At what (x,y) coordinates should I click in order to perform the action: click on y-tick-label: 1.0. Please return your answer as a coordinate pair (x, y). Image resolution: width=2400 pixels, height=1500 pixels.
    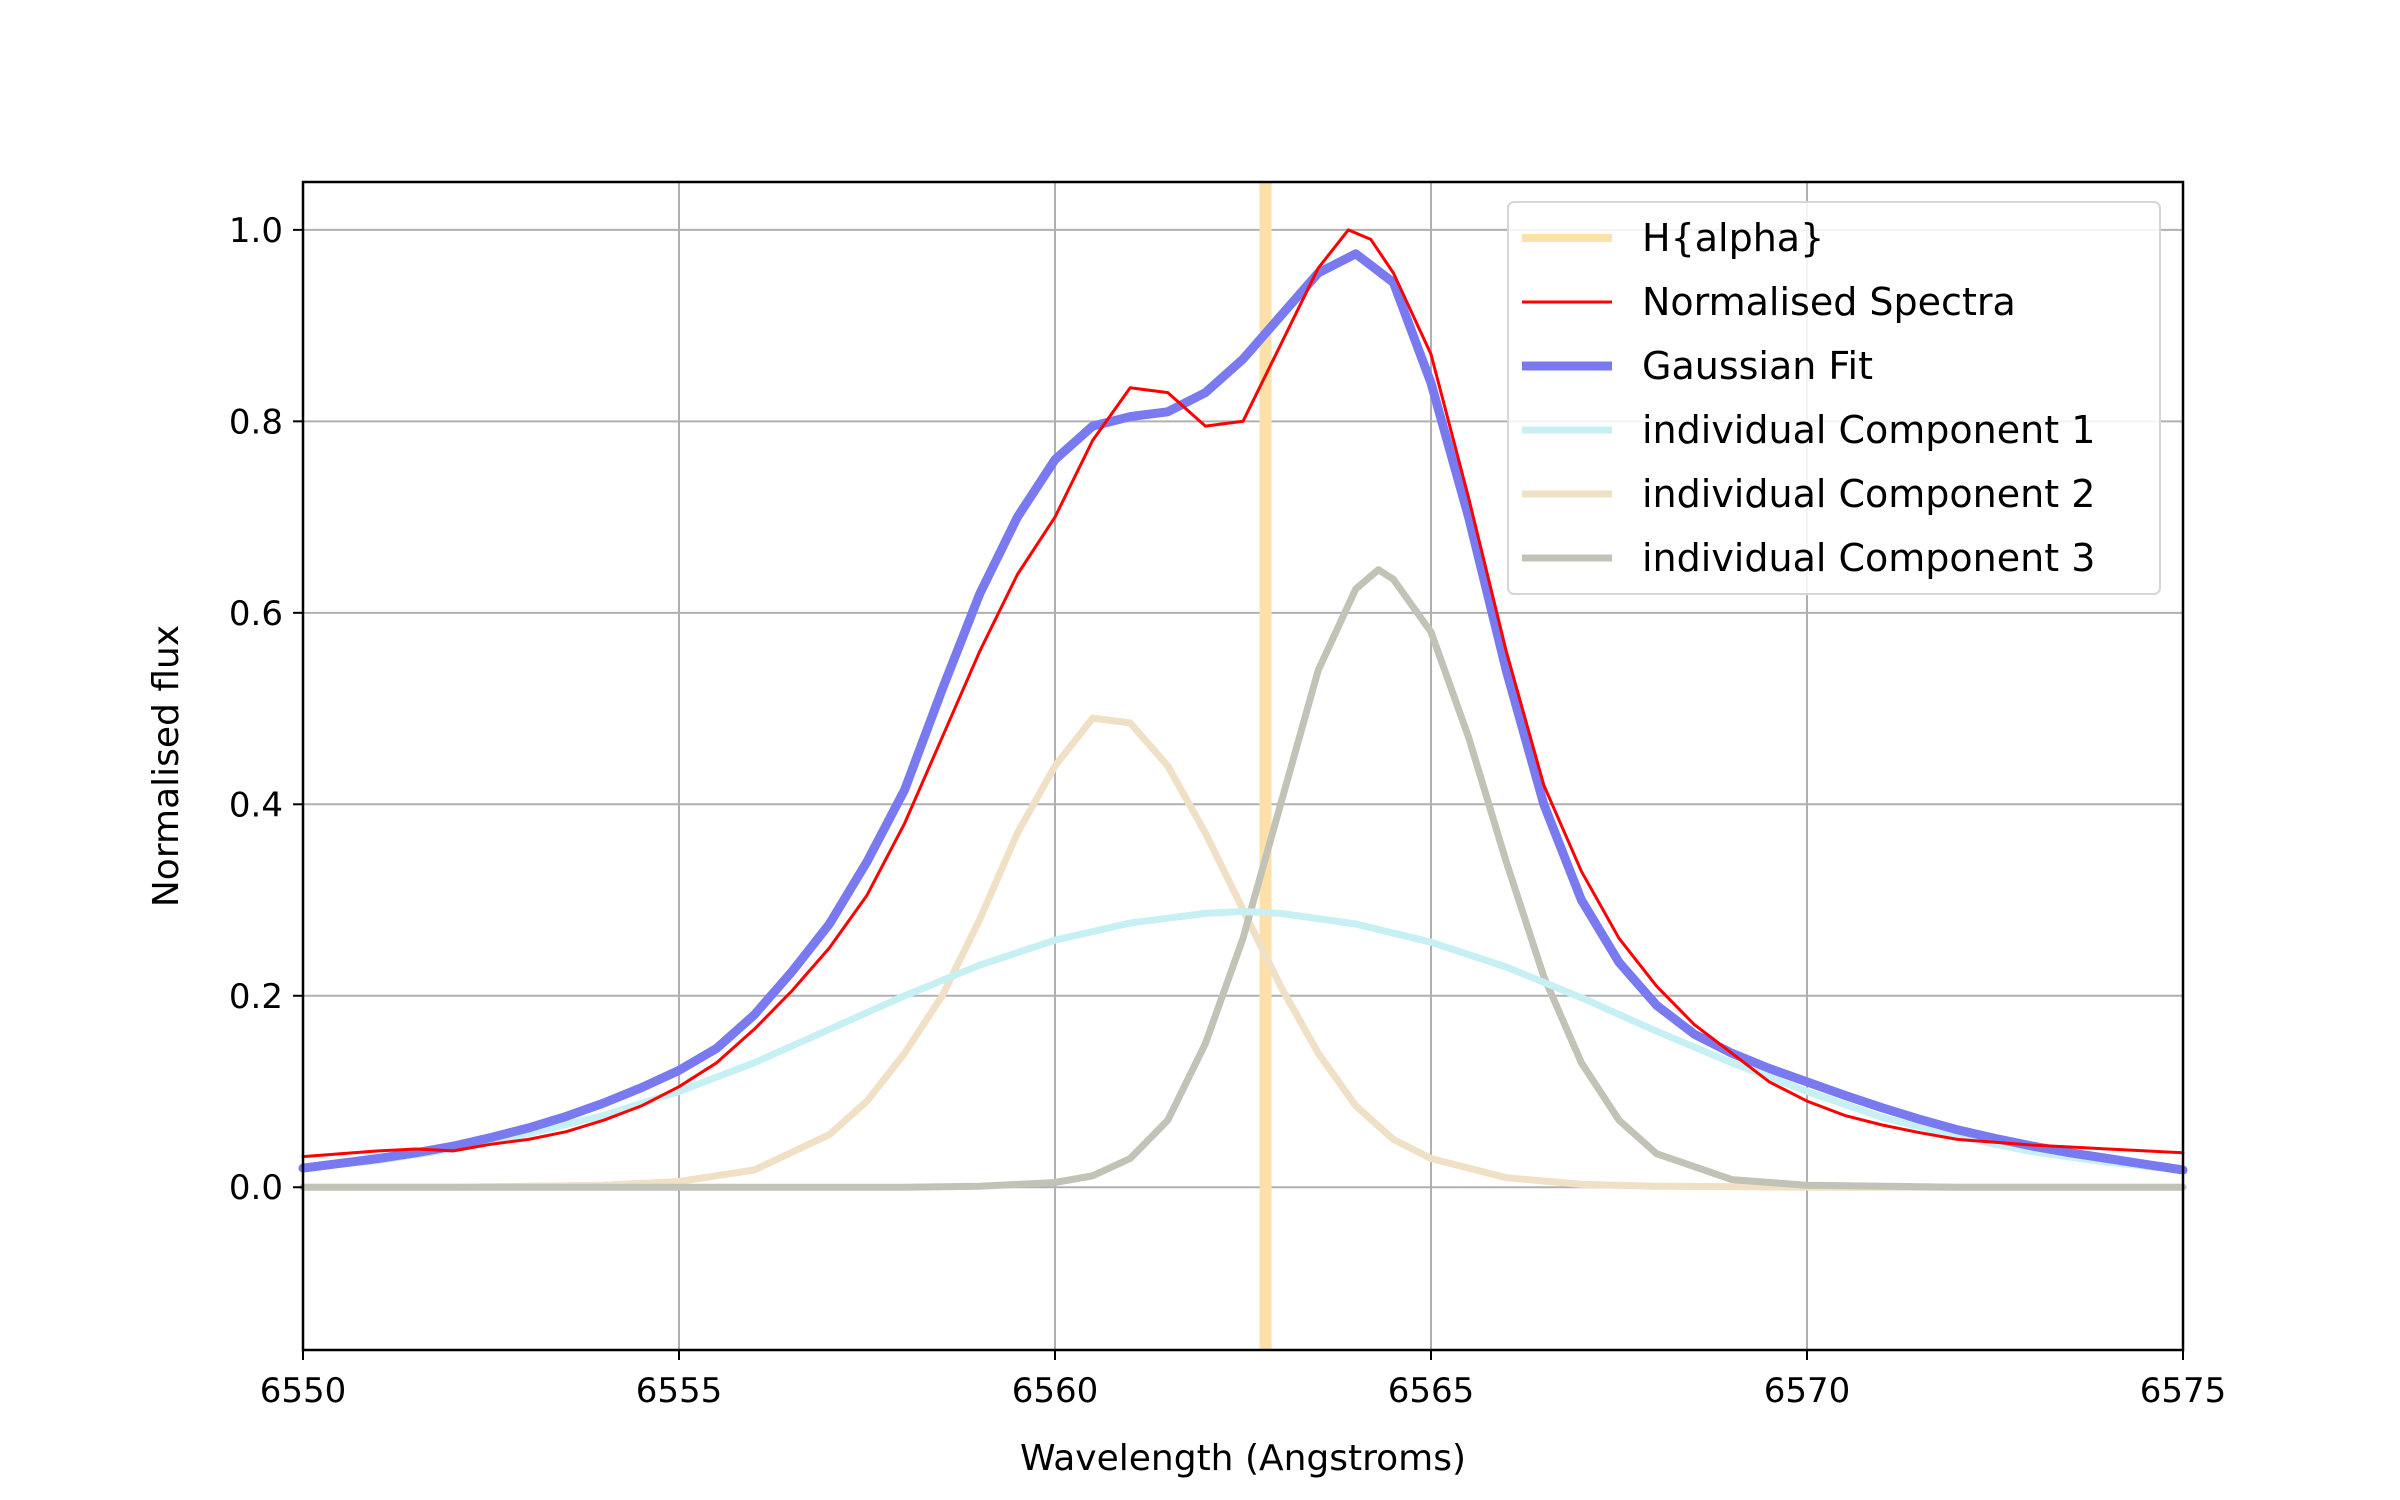
    Looking at the image, I should click on (256, 231).